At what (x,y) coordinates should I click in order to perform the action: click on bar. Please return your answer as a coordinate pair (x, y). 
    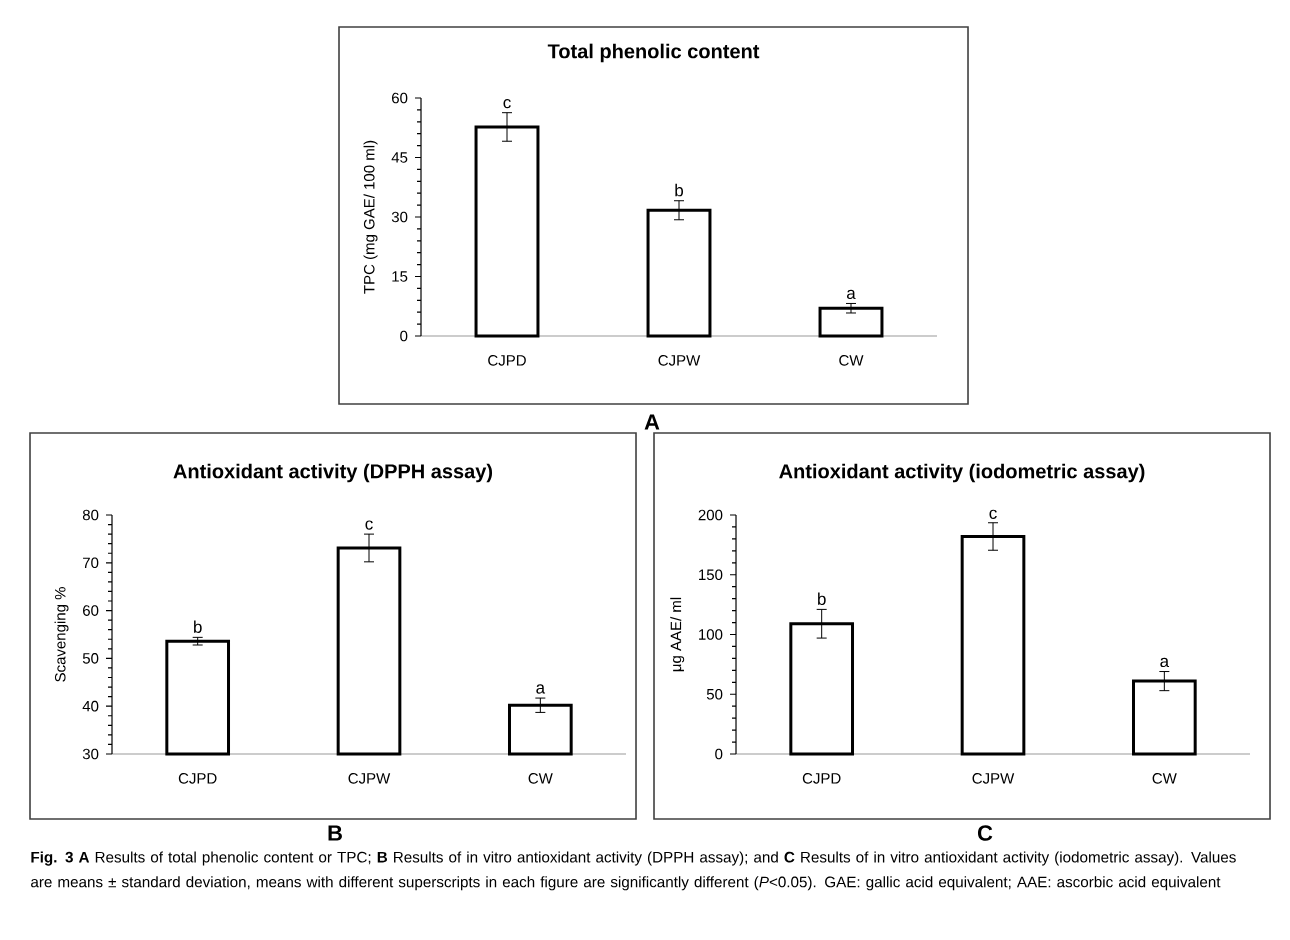
    Looking at the image, I should click on (851, 322).